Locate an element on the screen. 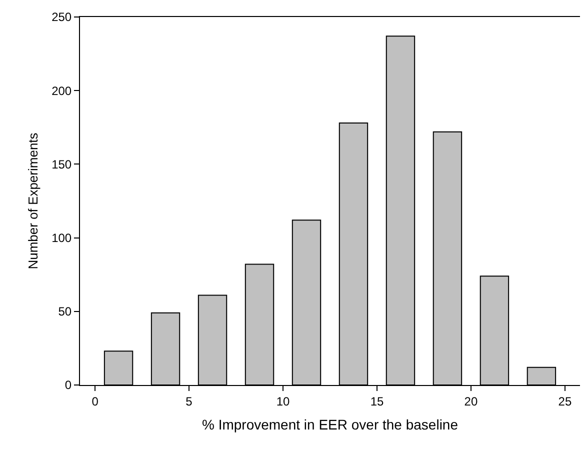  y-tick-label: 200 is located at coordinates (62, 91).